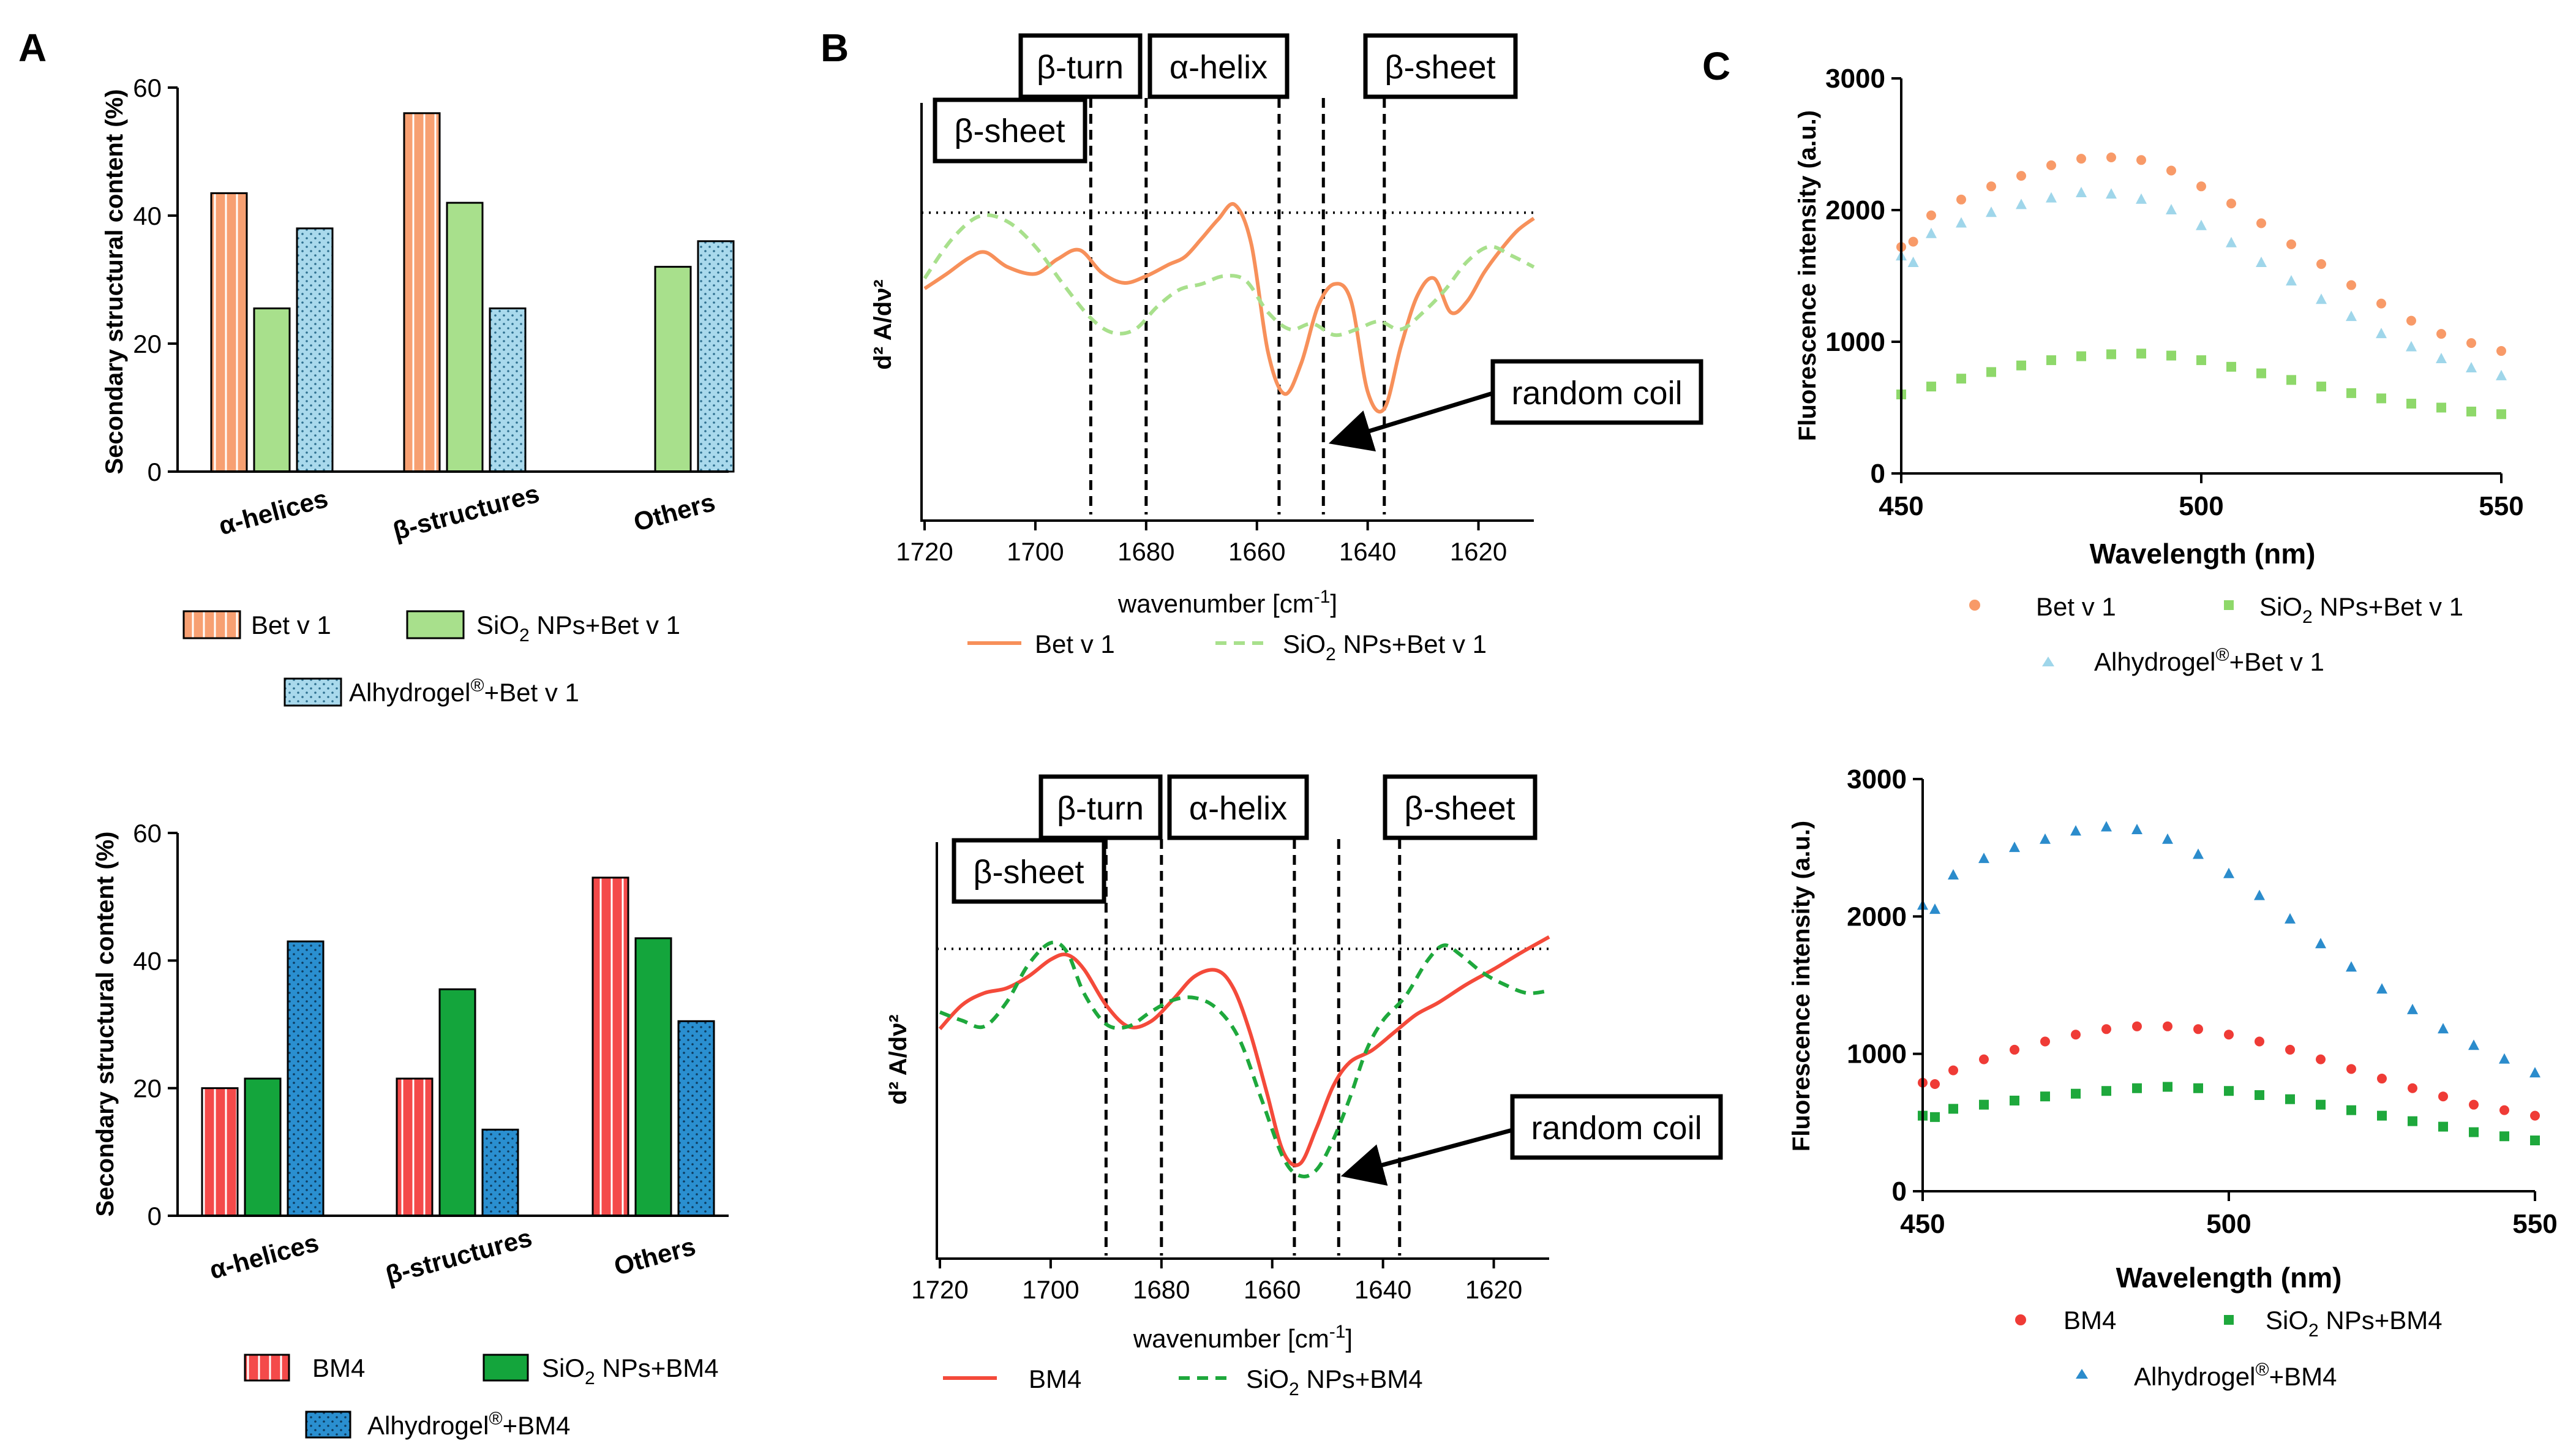 This screenshot has height=1454, width=2576. Describe the element at coordinates (924, 551) in the screenshot. I see `x-tick-label: 1720` at that location.